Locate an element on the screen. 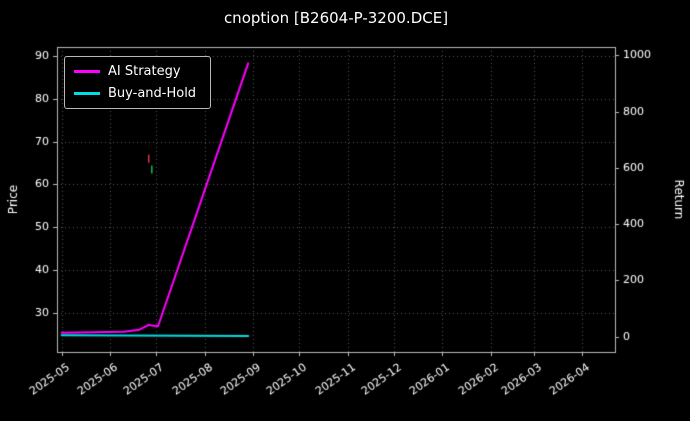 The width and height of the screenshot is (690, 421). legend-label-ai-strategy: AI Strategy is located at coordinates (144, 71).